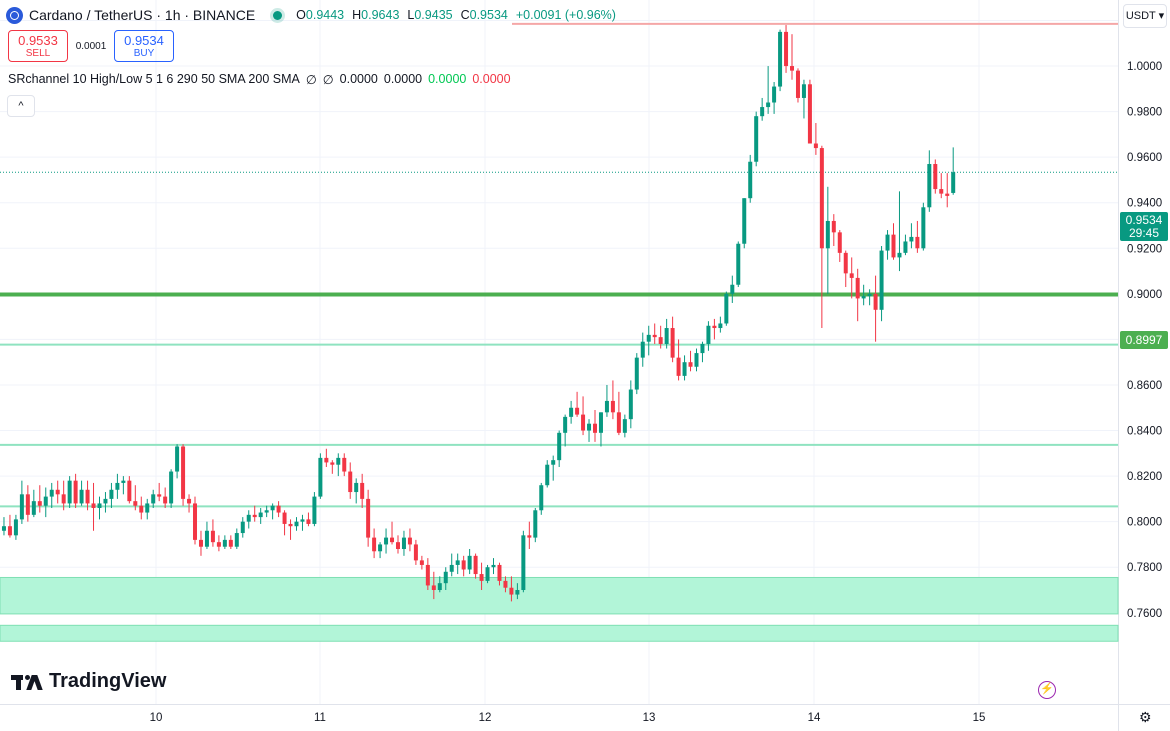 The image size is (1170, 731). Describe the element at coordinates (278, 15) in the screenshot. I see `market-open-icon` at that location.